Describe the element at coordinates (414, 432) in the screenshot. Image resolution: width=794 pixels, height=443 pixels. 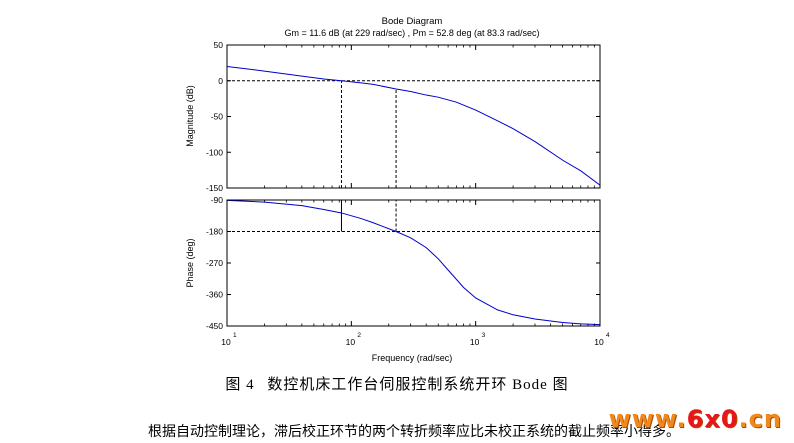
I see `body-paragraph: 根据自动控制理论，滞后校正环节的两个转折频率应比未校正系统的截止频率小得多。` at that location.